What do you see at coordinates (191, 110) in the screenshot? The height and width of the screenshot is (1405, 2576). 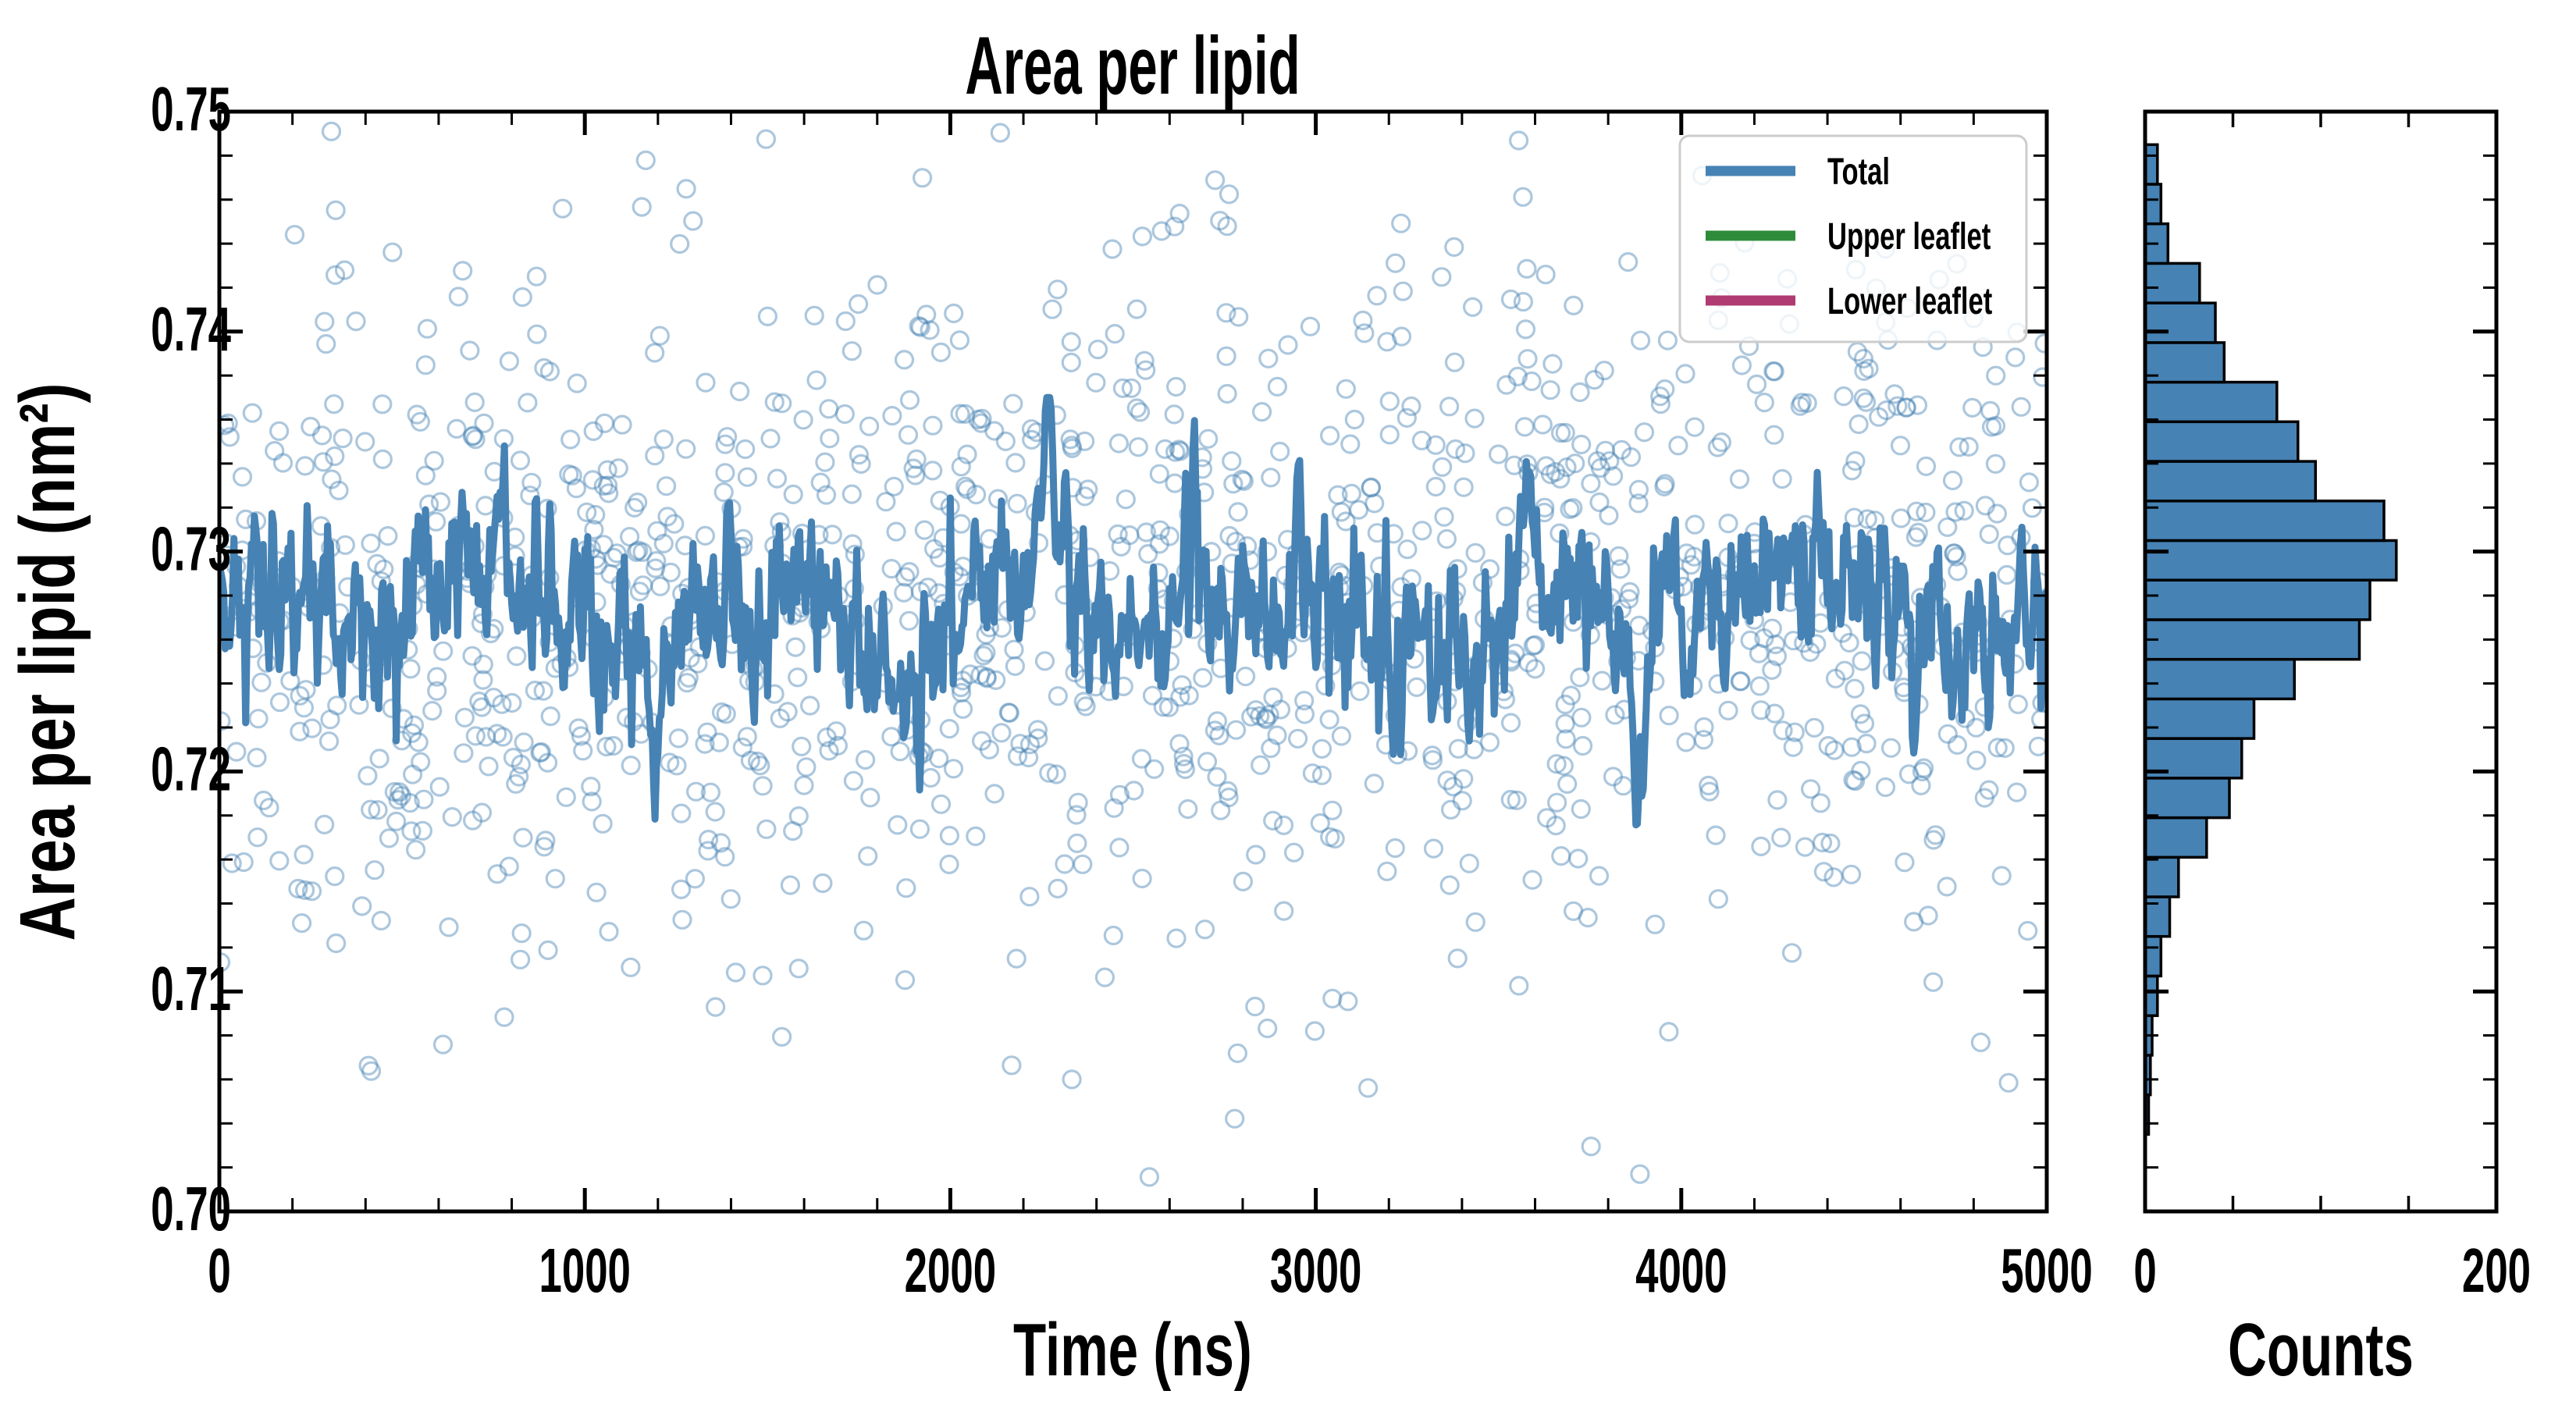 I see `svg-text: 0.75` at bounding box center [191, 110].